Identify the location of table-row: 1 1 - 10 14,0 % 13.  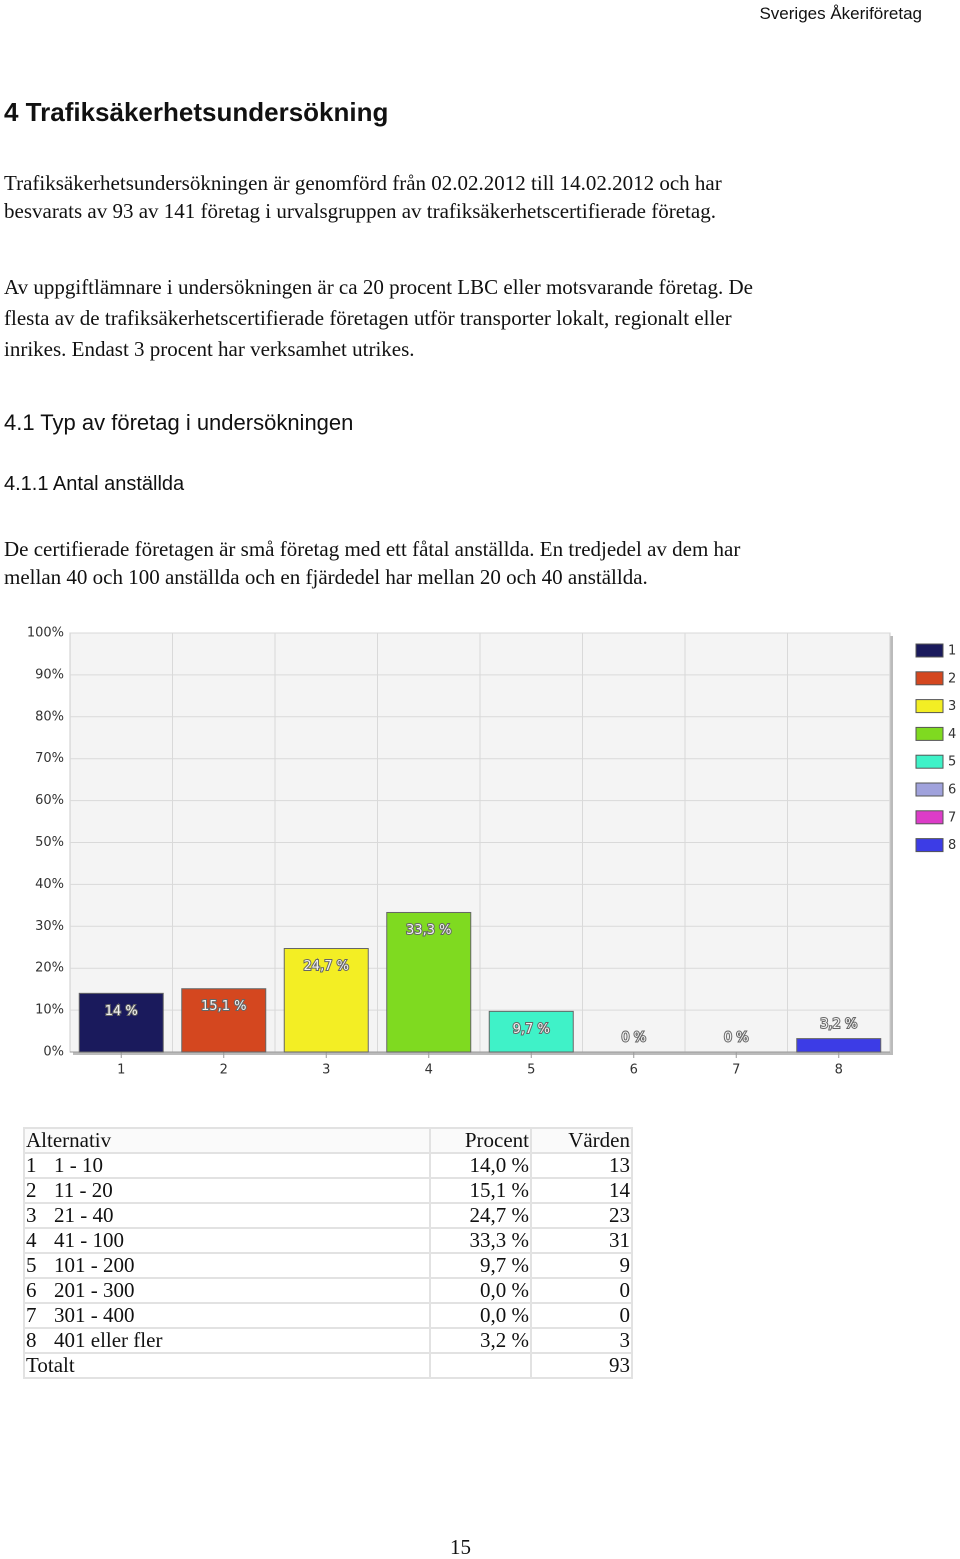
(328, 1165).